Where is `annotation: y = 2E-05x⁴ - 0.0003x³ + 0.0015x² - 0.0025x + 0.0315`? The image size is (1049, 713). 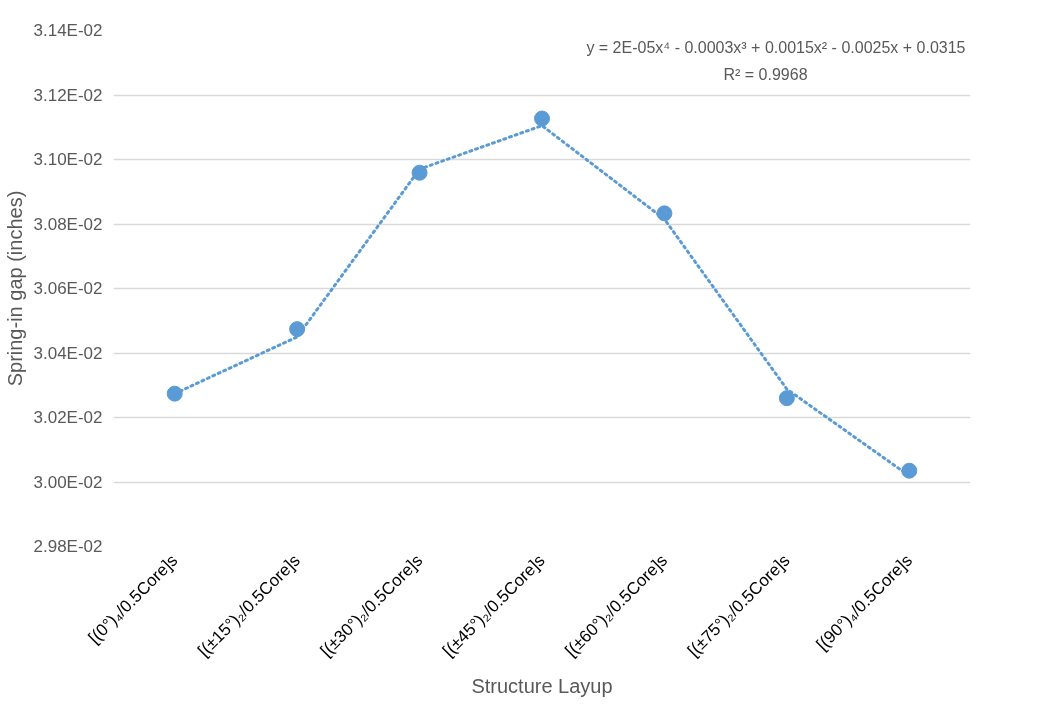 annotation: y = 2E-05x⁴ - 0.0003x³ + 0.0015x² - 0.0025x + 0.0315 is located at coordinates (776, 47).